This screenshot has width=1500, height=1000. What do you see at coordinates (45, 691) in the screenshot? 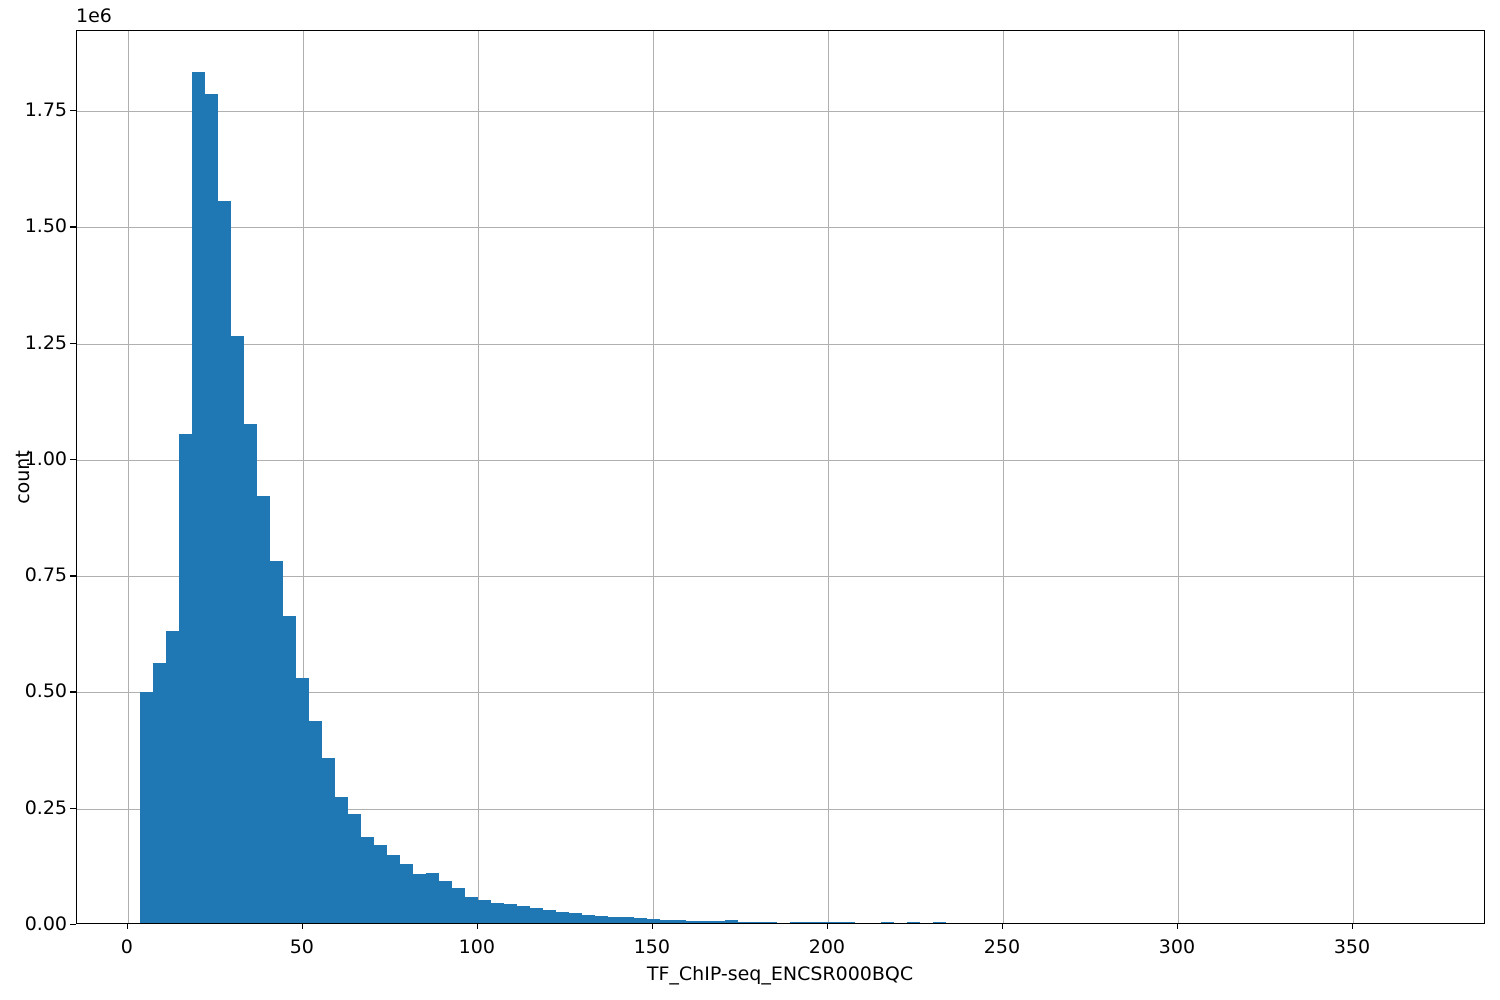
I see `y-tick-label: 0.50` at bounding box center [45, 691].